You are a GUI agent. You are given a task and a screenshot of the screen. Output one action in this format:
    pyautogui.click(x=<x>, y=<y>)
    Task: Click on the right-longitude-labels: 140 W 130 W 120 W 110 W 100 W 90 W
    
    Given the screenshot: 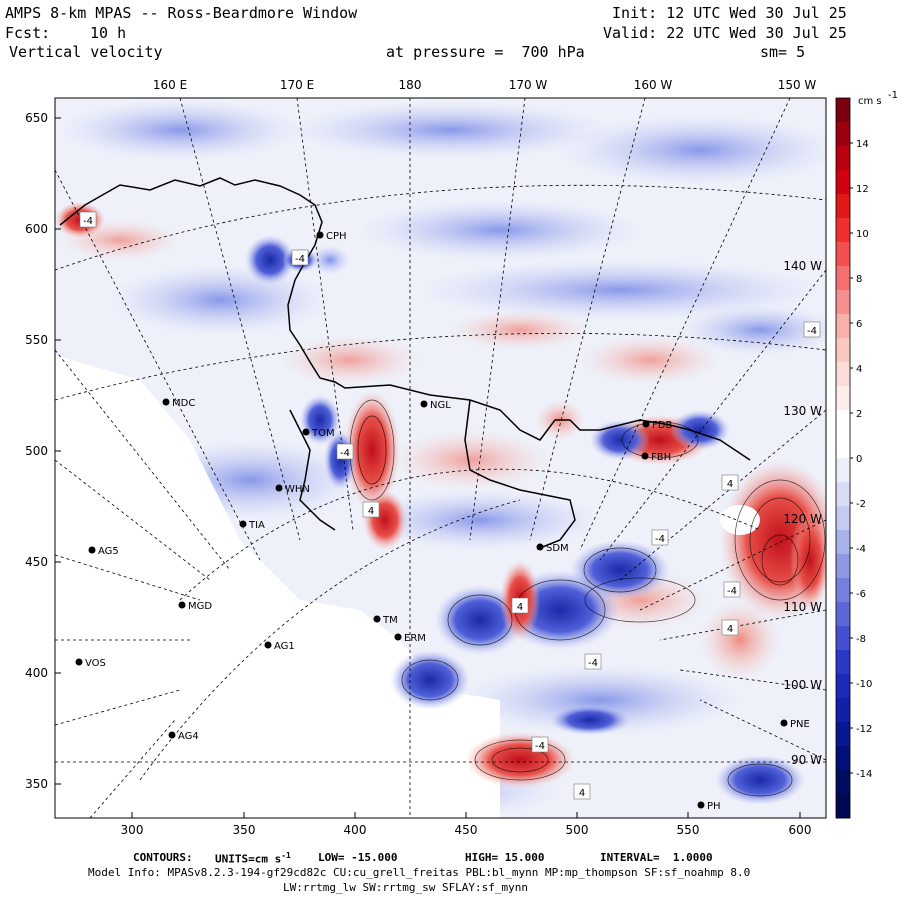 What is the action you would take?
    pyautogui.click(x=802, y=513)
    